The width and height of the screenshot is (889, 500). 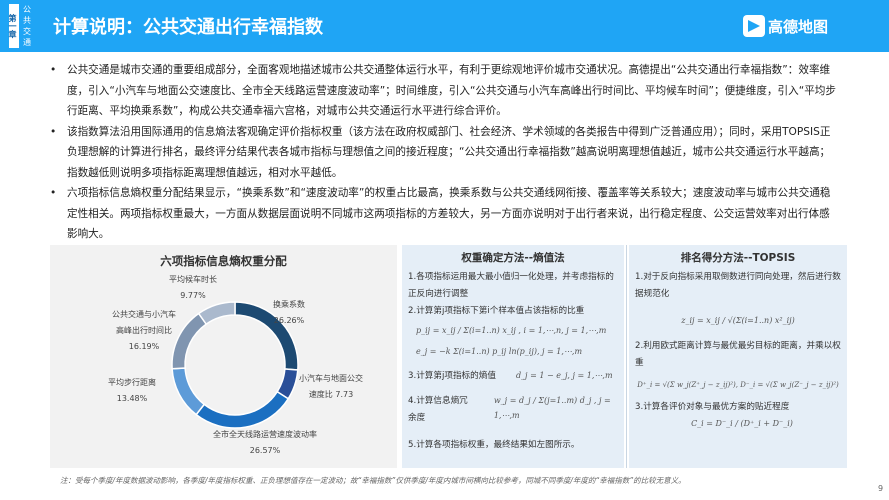 What do you see at coordinates (265, 442) in the screenshot?
I see `label-speed-volatility: 全市全天线路运营速度波动率 26.57%` at bounding box center [265, 442].